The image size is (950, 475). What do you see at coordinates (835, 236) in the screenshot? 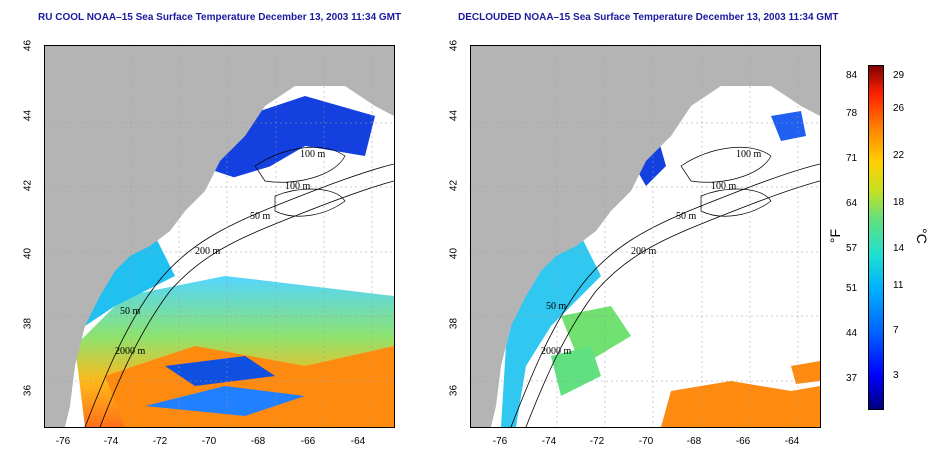
I see `fahrenheit-unit: °F` at bounding box center [835, 236].